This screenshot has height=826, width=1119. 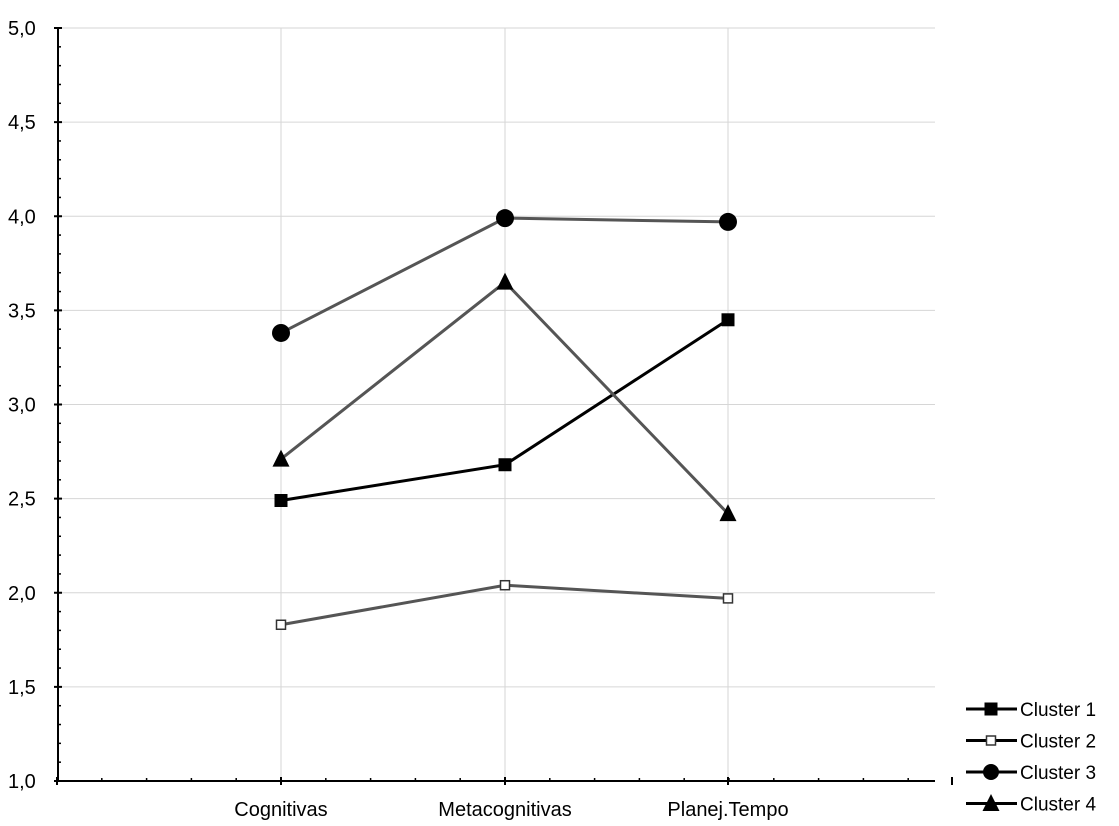 I want to click on legend-item: Cluster 3, so click(x=1031, y=773).